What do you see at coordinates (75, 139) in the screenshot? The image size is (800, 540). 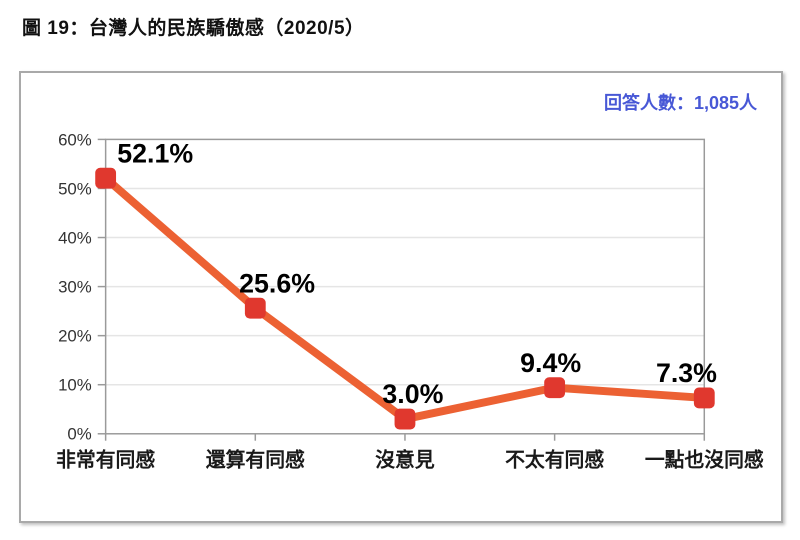 I see `y-axis-tick-label: 60%` at bounding box center [75, 139].